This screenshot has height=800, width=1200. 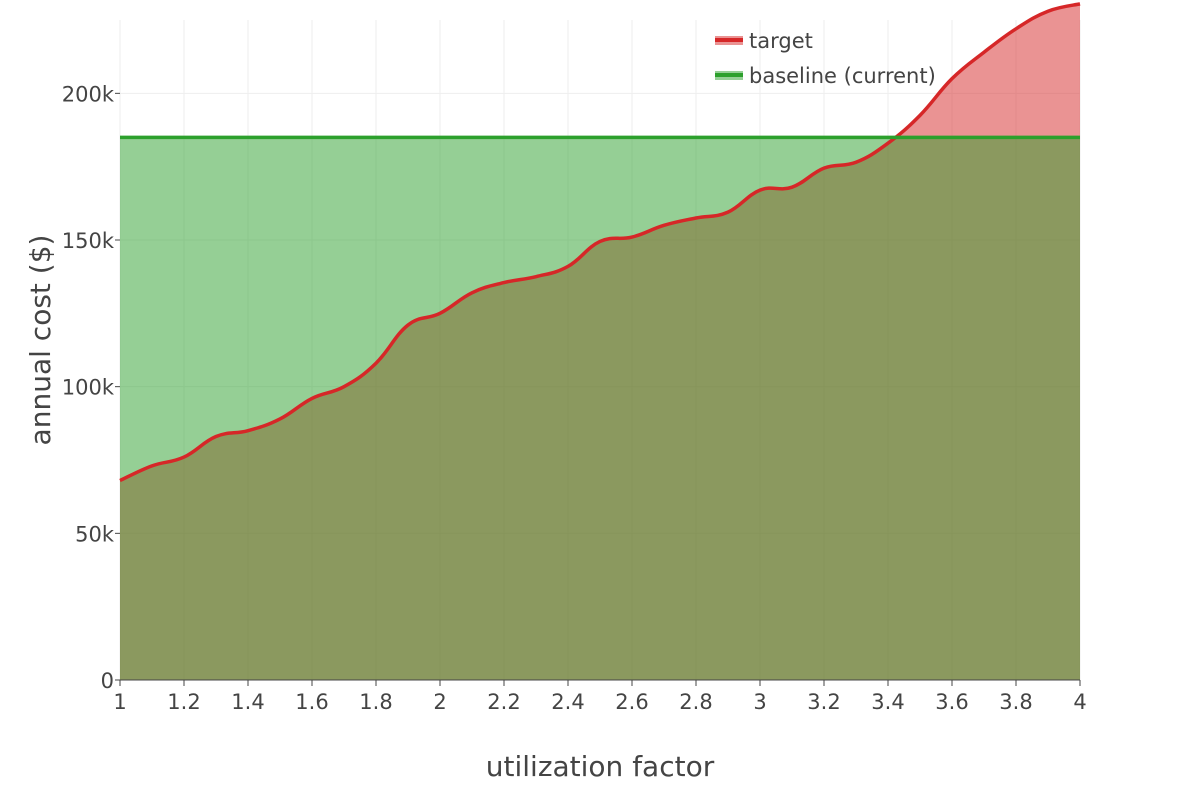 I want to click on x-tick-label: 1.4, so click(x=247, y=702).